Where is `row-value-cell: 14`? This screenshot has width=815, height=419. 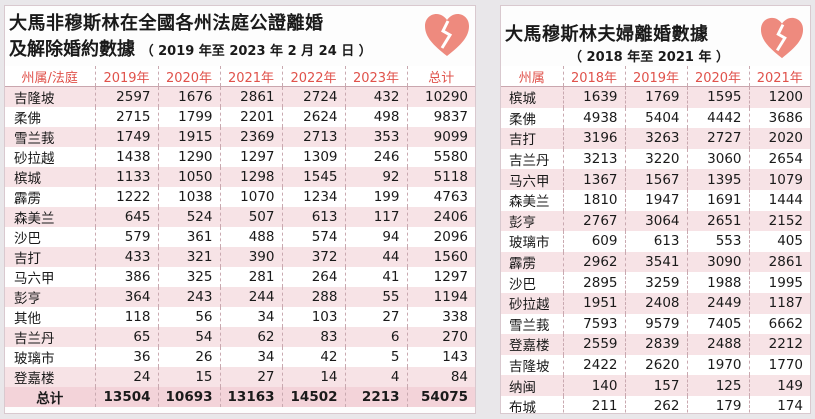 row-value-cell: 14 is located at coordinates (314, 377).